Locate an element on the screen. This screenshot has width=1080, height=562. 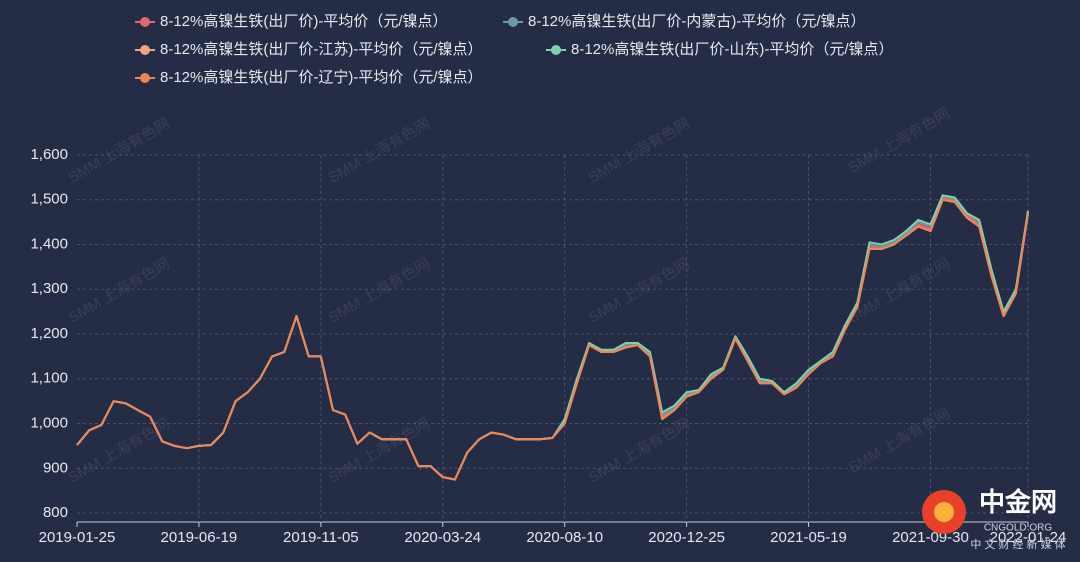
y-tick-label: 1,300 is located at coordinates (49, 288).